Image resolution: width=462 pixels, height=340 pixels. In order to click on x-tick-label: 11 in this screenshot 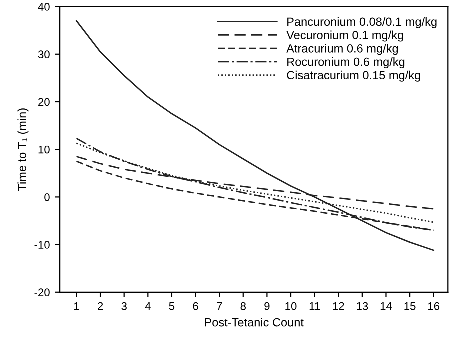, I will do `click(315, 306)`.